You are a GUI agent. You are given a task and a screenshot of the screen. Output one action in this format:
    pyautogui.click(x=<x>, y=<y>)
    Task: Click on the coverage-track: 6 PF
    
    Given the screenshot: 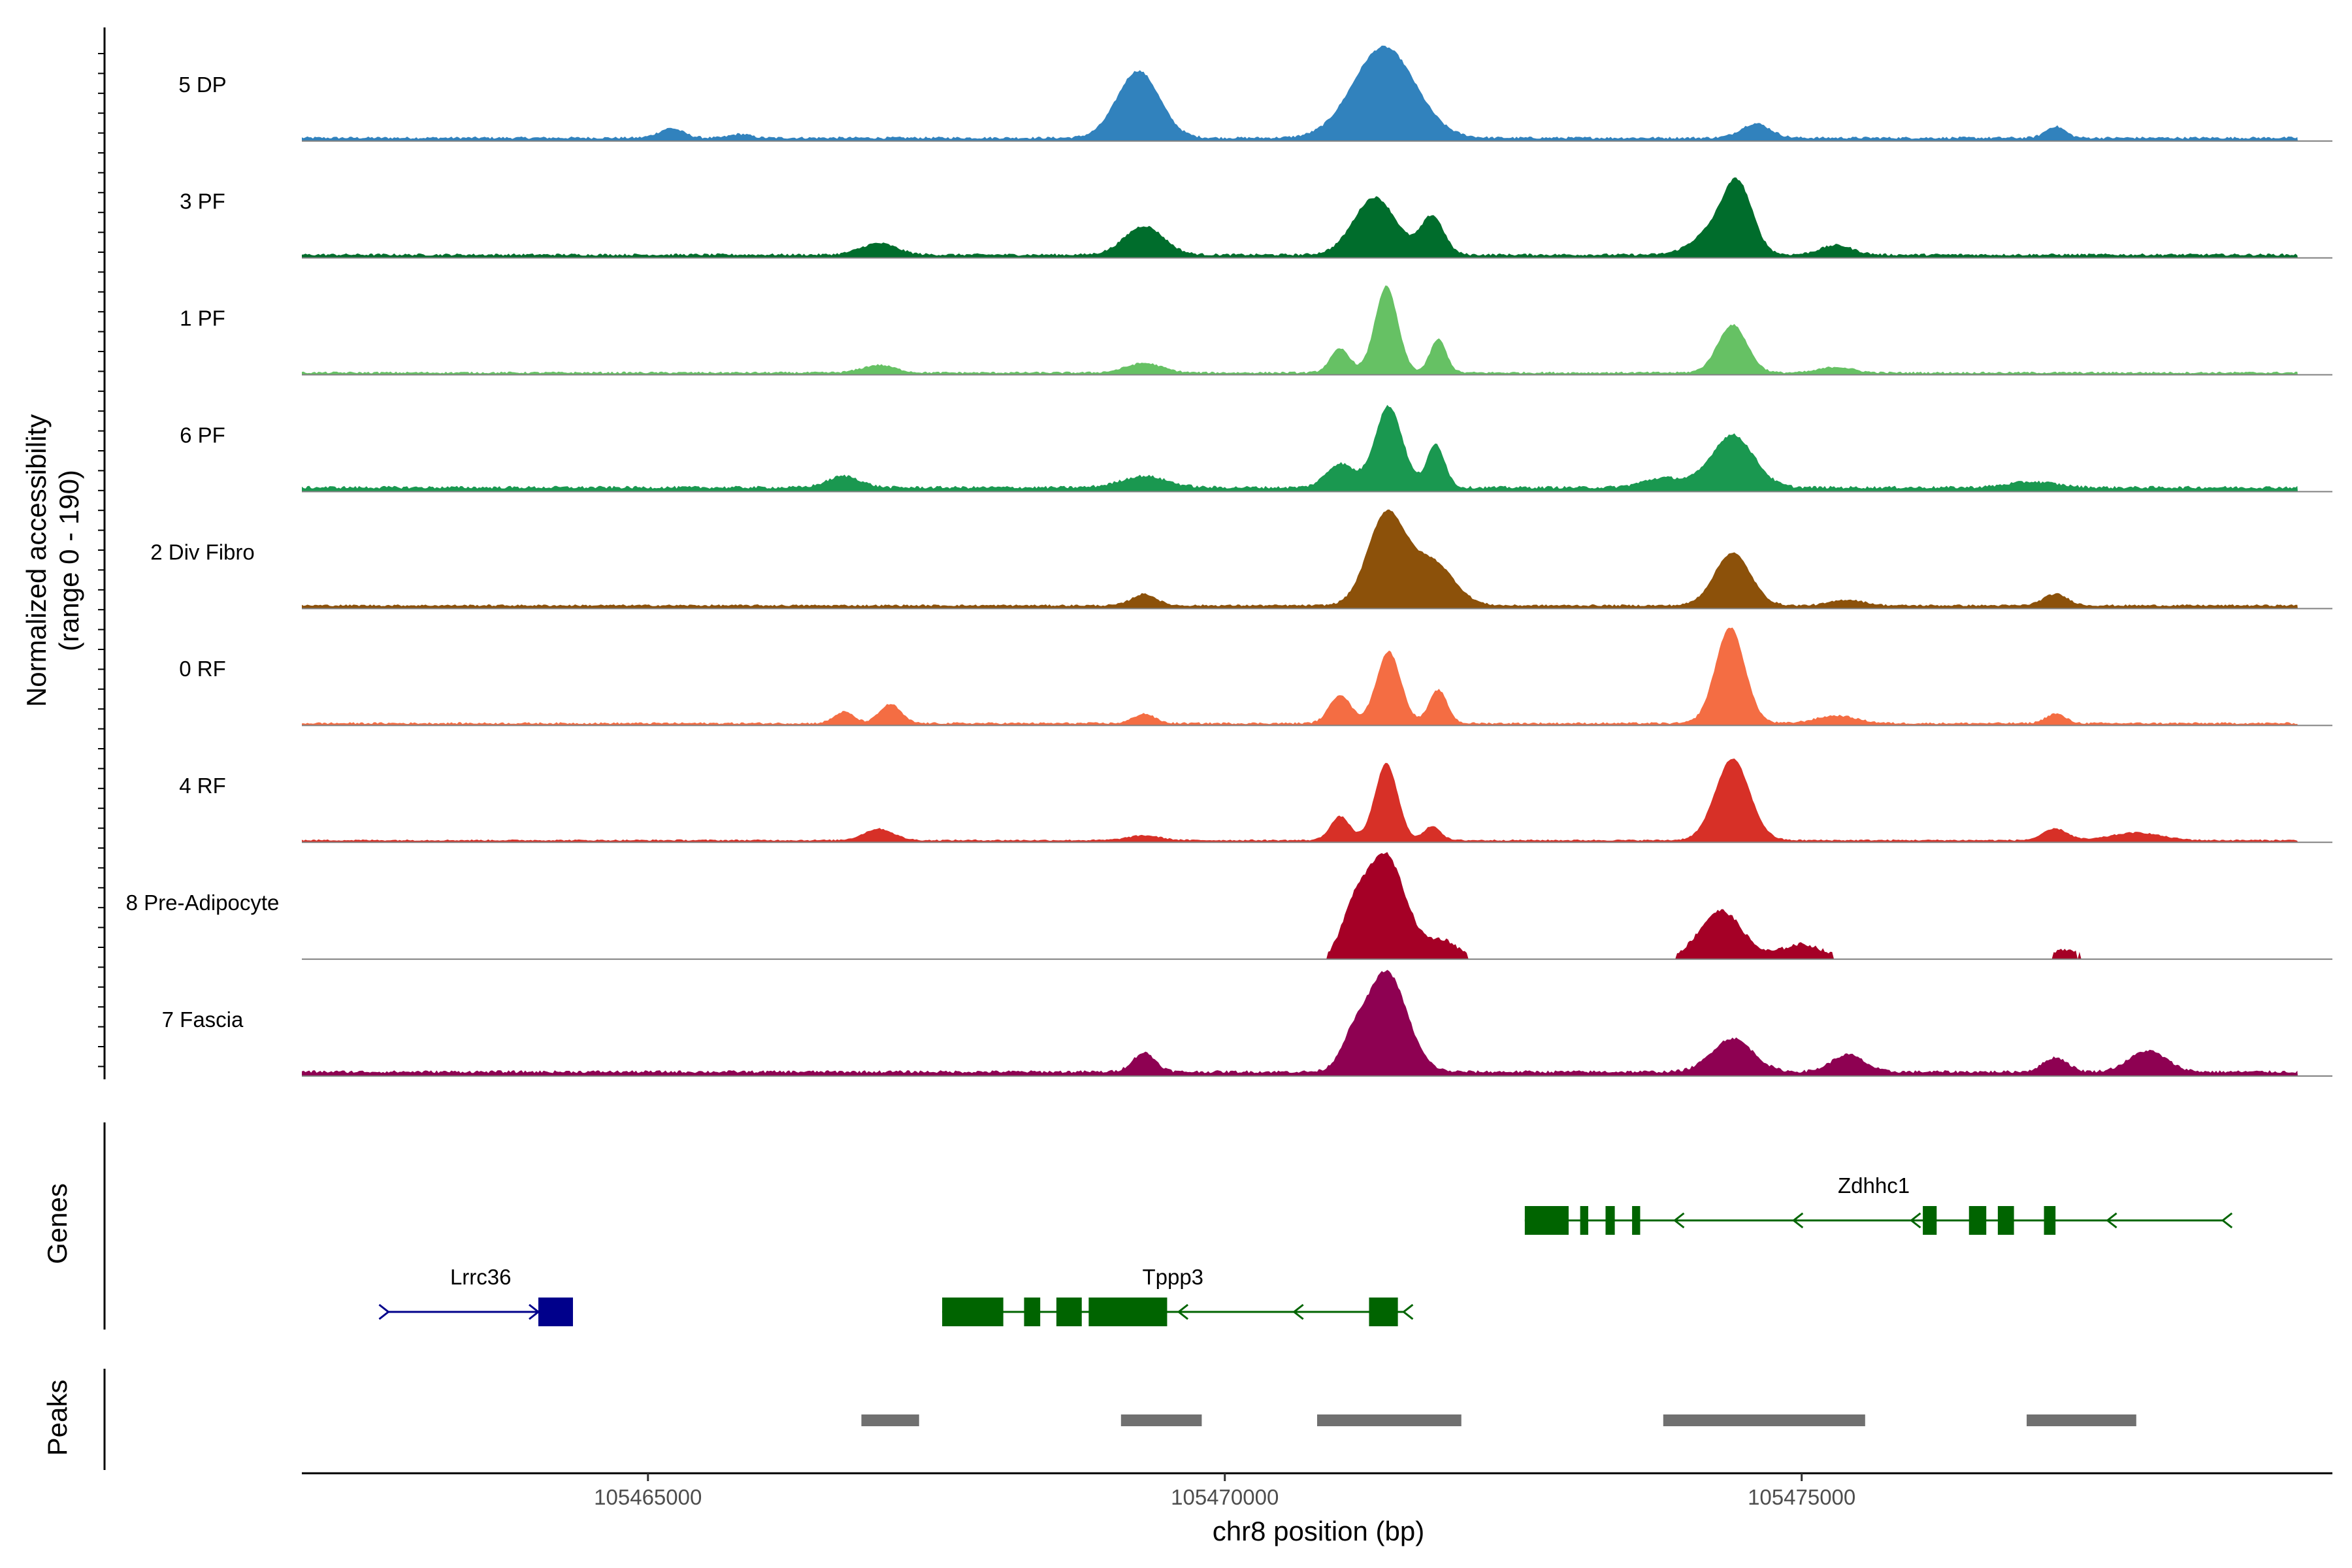 What is the action you would take?
    pyautogui.click(x=1256, y=448)
    